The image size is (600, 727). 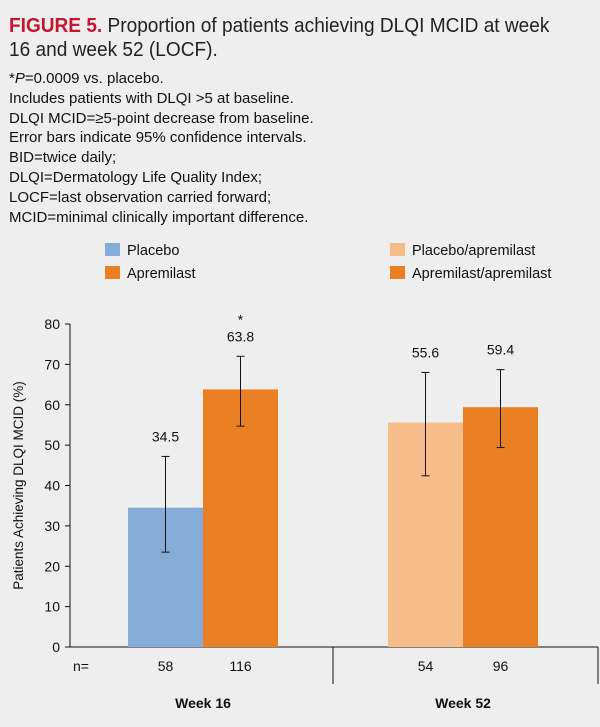 What do you see at coordinates (463, 703) in the screenshot?
I see `group-label: Week 52` at bounding box center [463, 703].